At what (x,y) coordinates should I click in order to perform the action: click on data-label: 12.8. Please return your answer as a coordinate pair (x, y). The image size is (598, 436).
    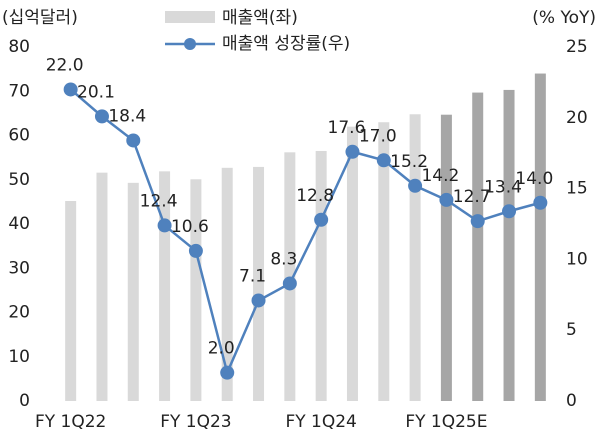
    Looking at the image, I should click on (315, 196).